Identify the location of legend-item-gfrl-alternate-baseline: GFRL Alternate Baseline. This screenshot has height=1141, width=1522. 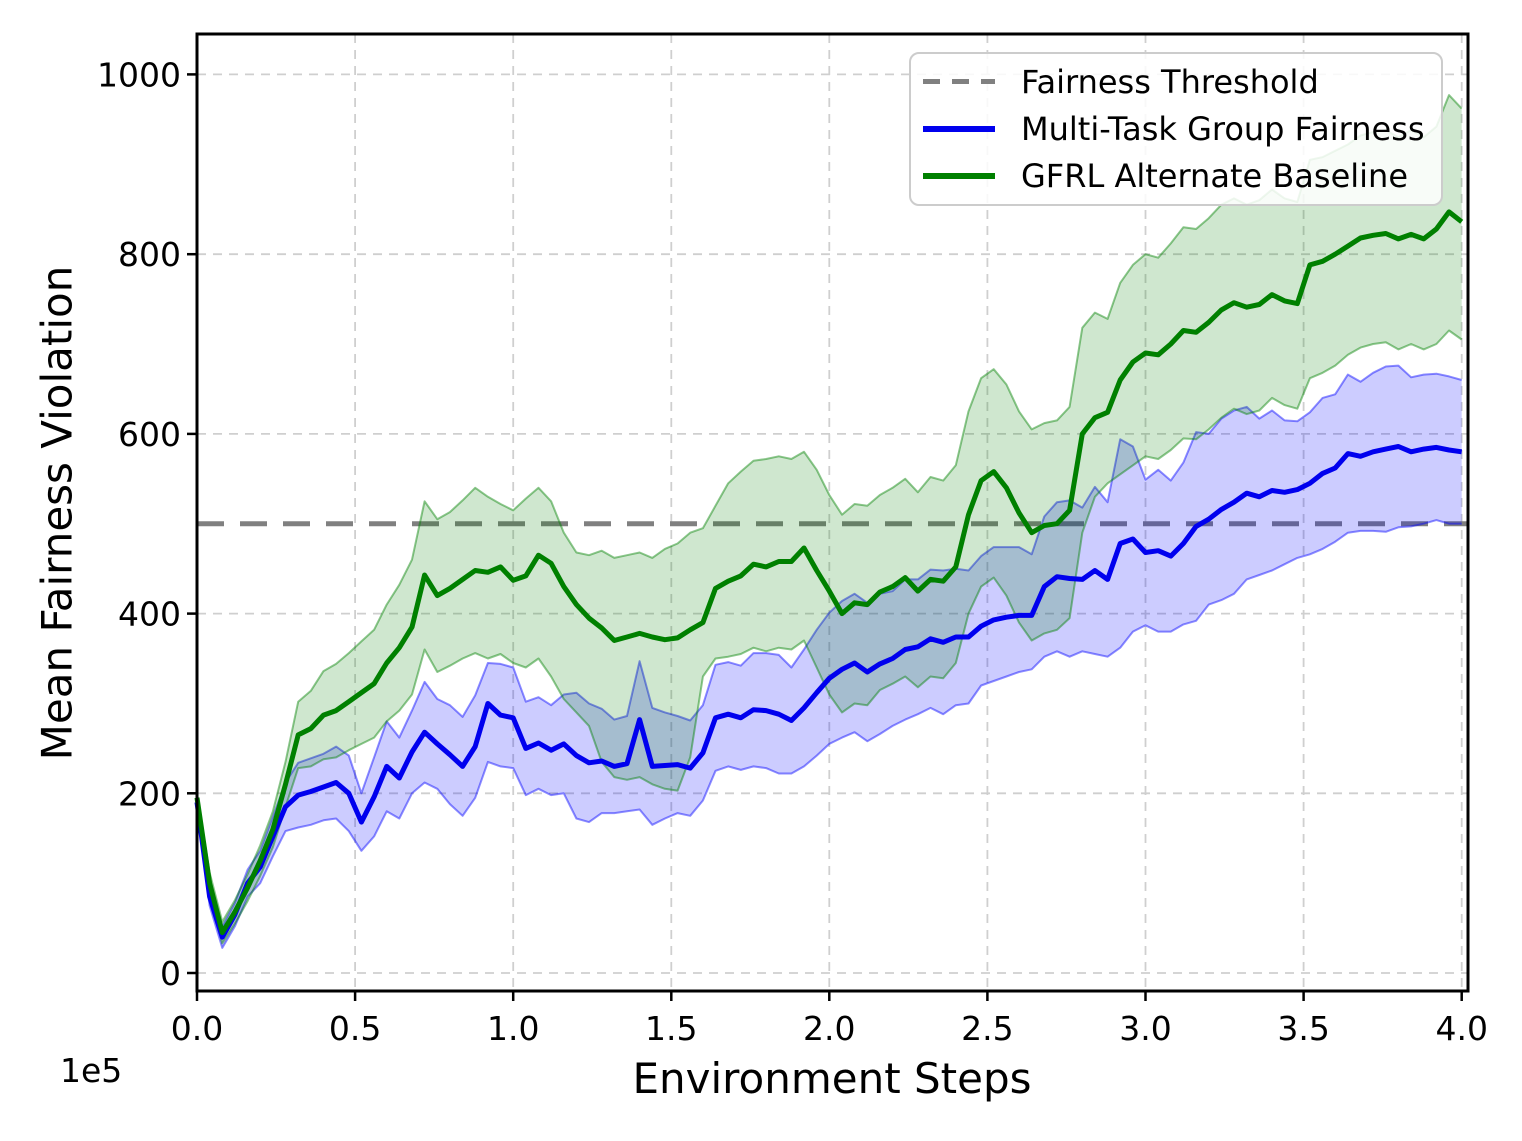
(1176, 176).